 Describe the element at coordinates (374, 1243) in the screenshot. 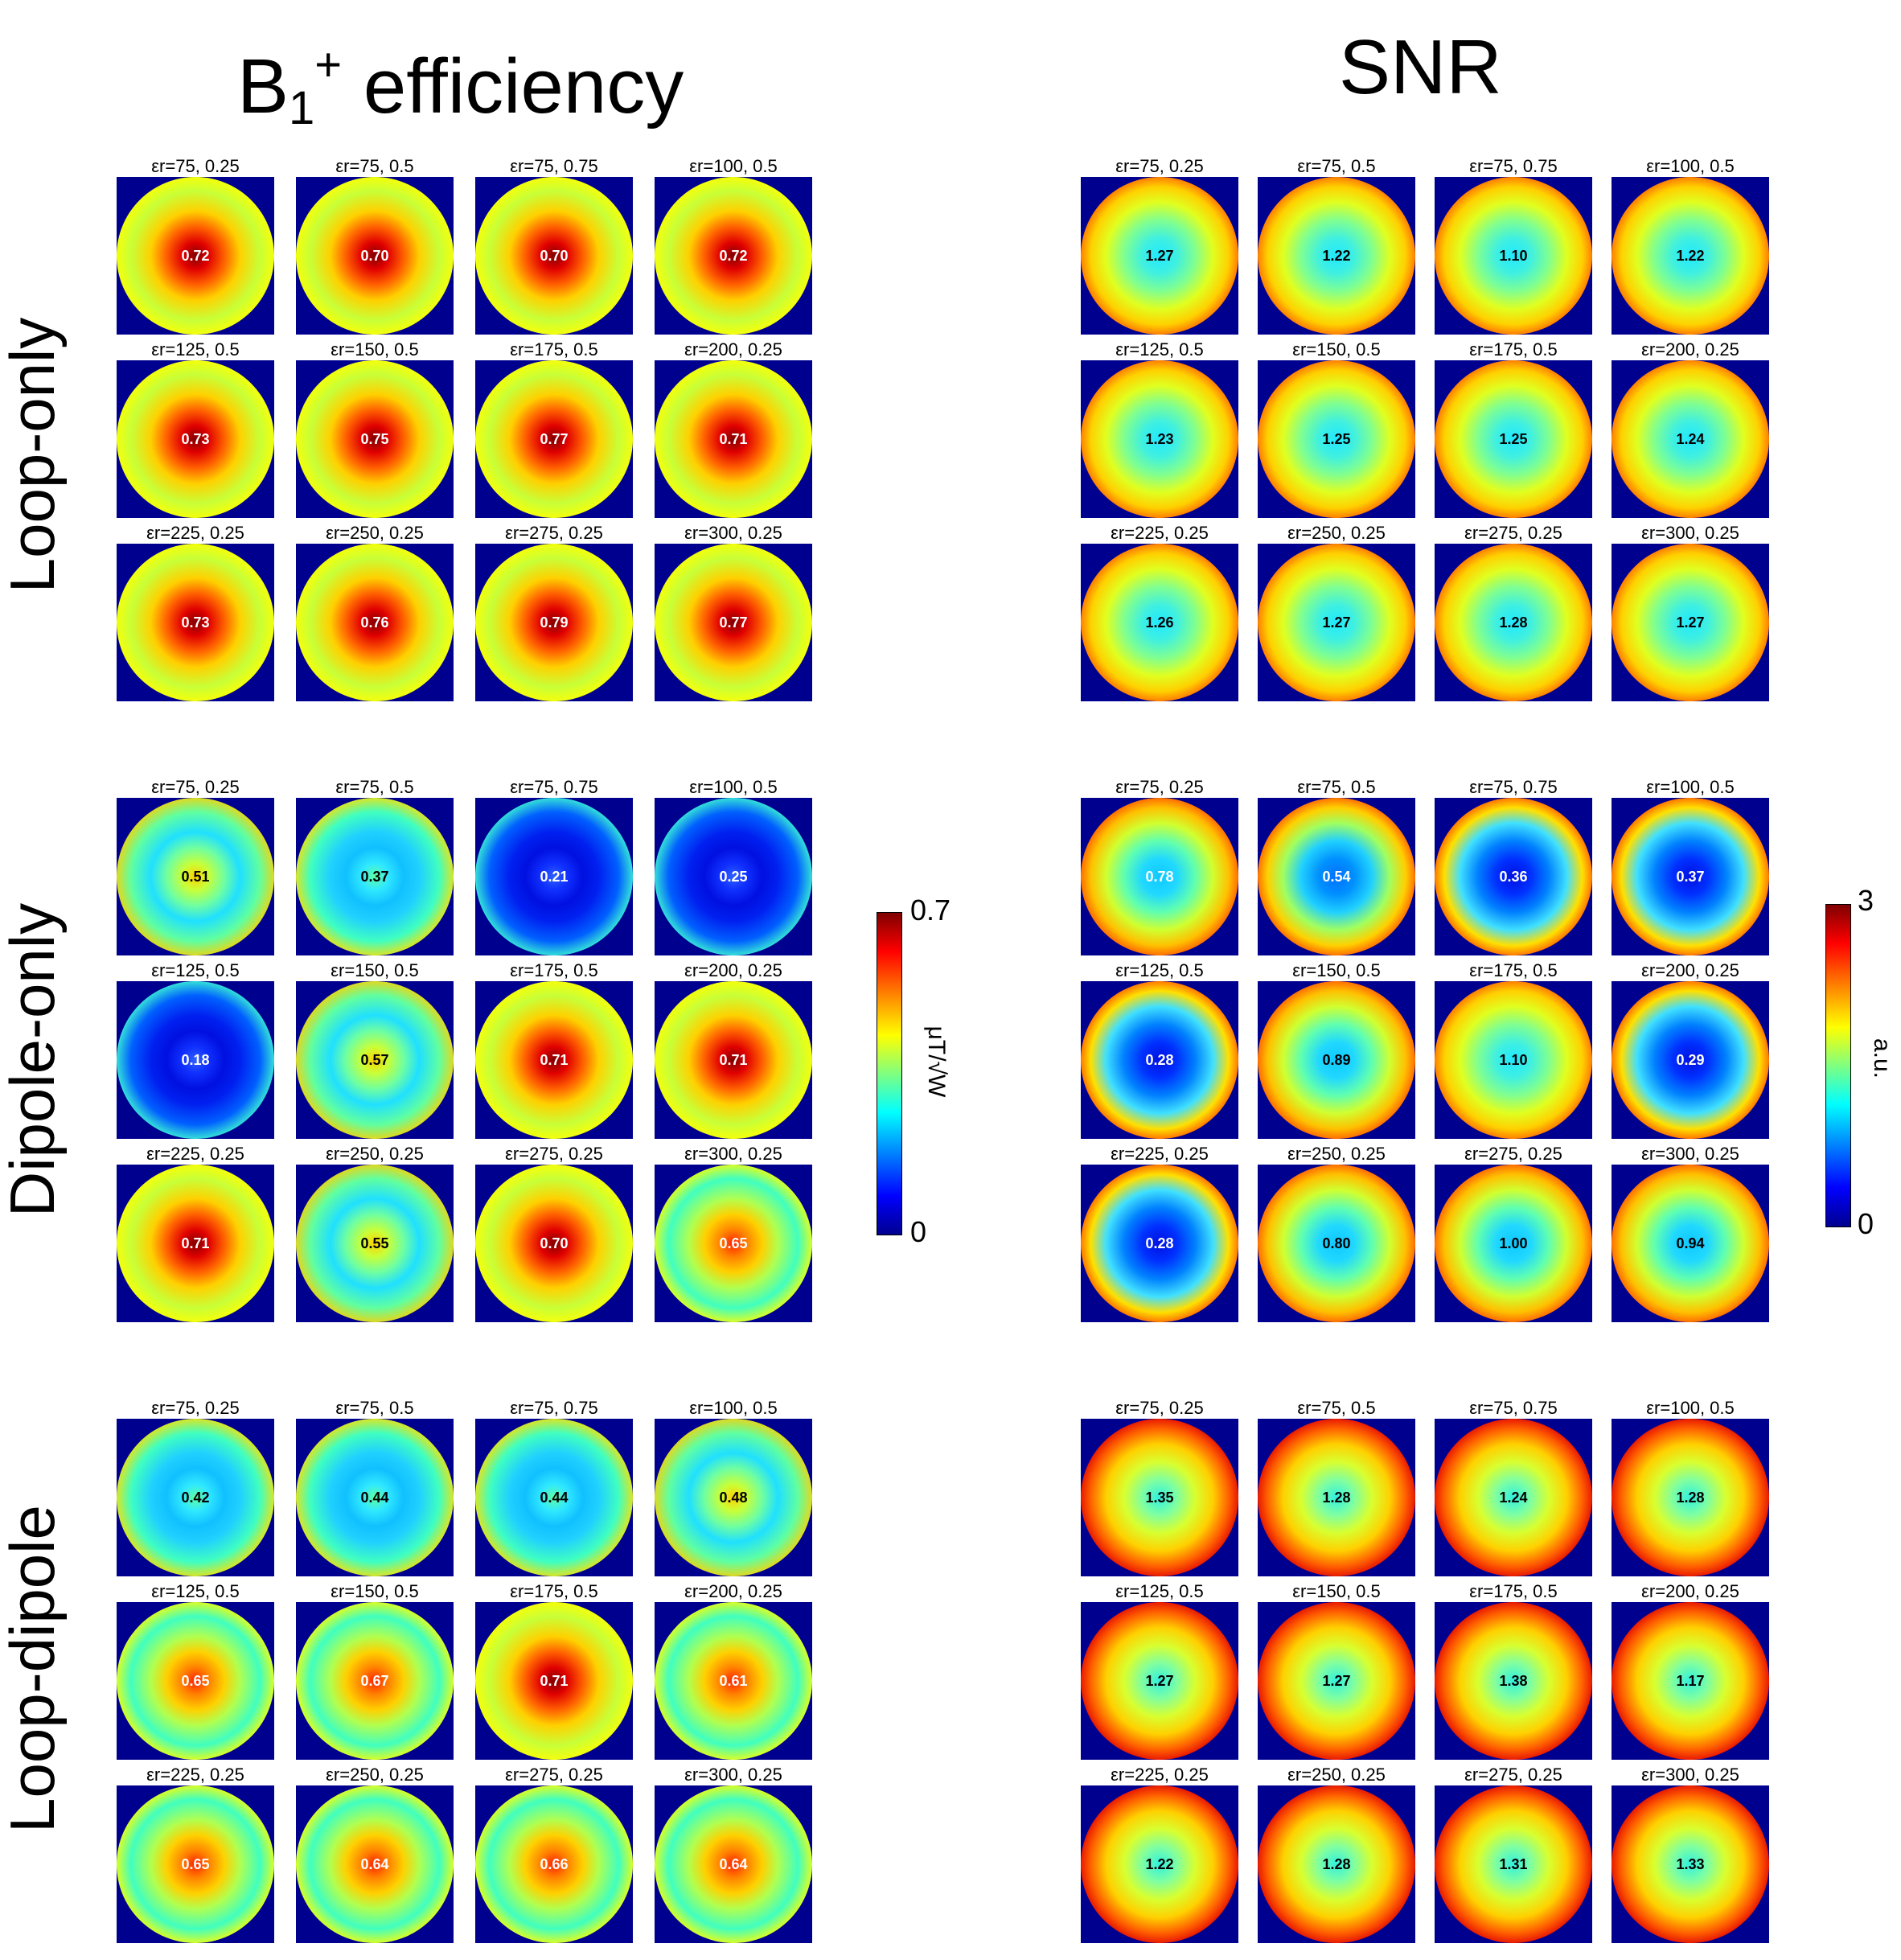

I see `b1-center-value: 0.55` at that location.